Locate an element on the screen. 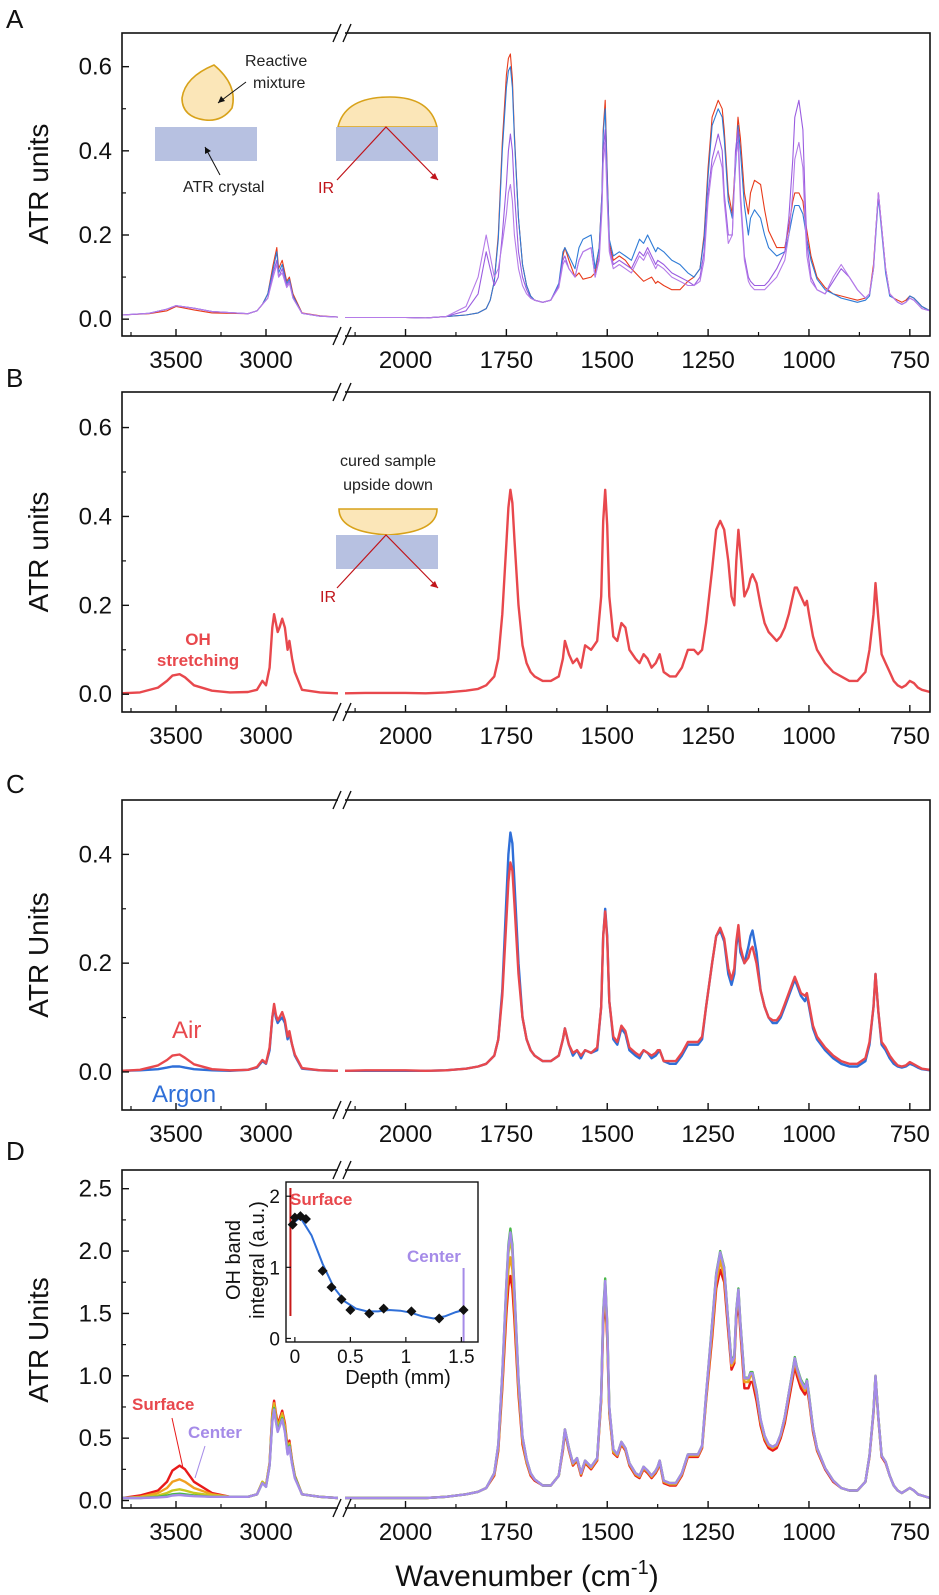  oh-label-2: stretching is located at coordinates (198, 660).